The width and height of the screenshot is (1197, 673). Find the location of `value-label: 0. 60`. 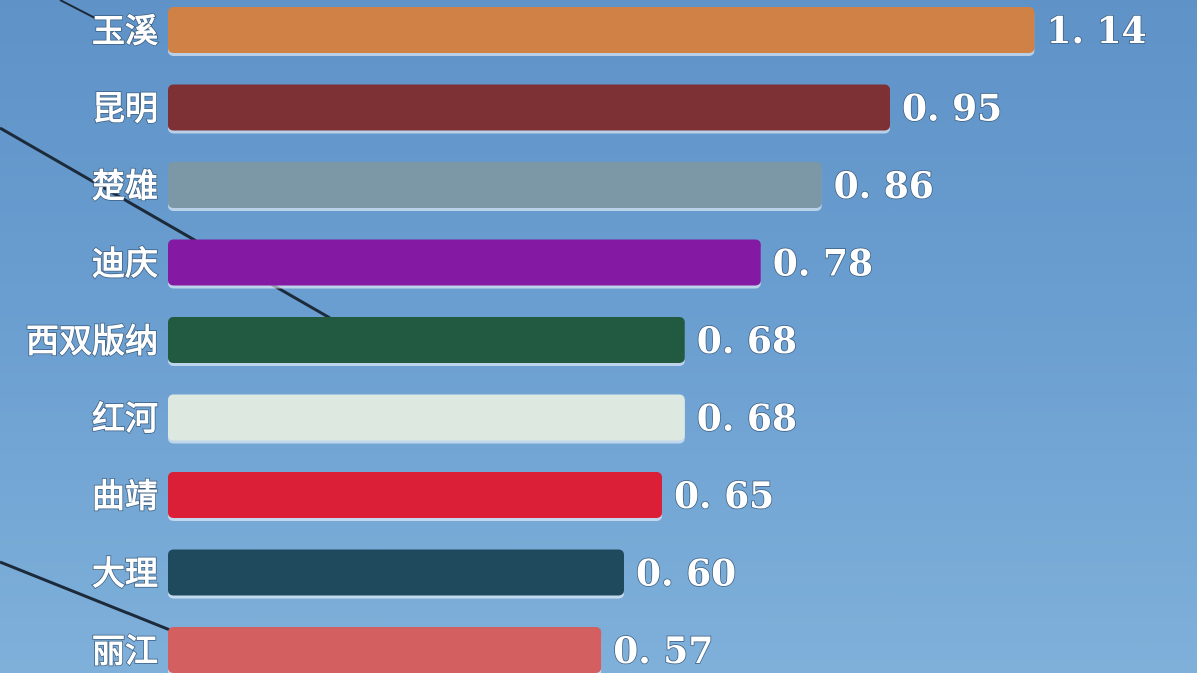

value-label: 0. 60 is located at coordinates (686, 574).